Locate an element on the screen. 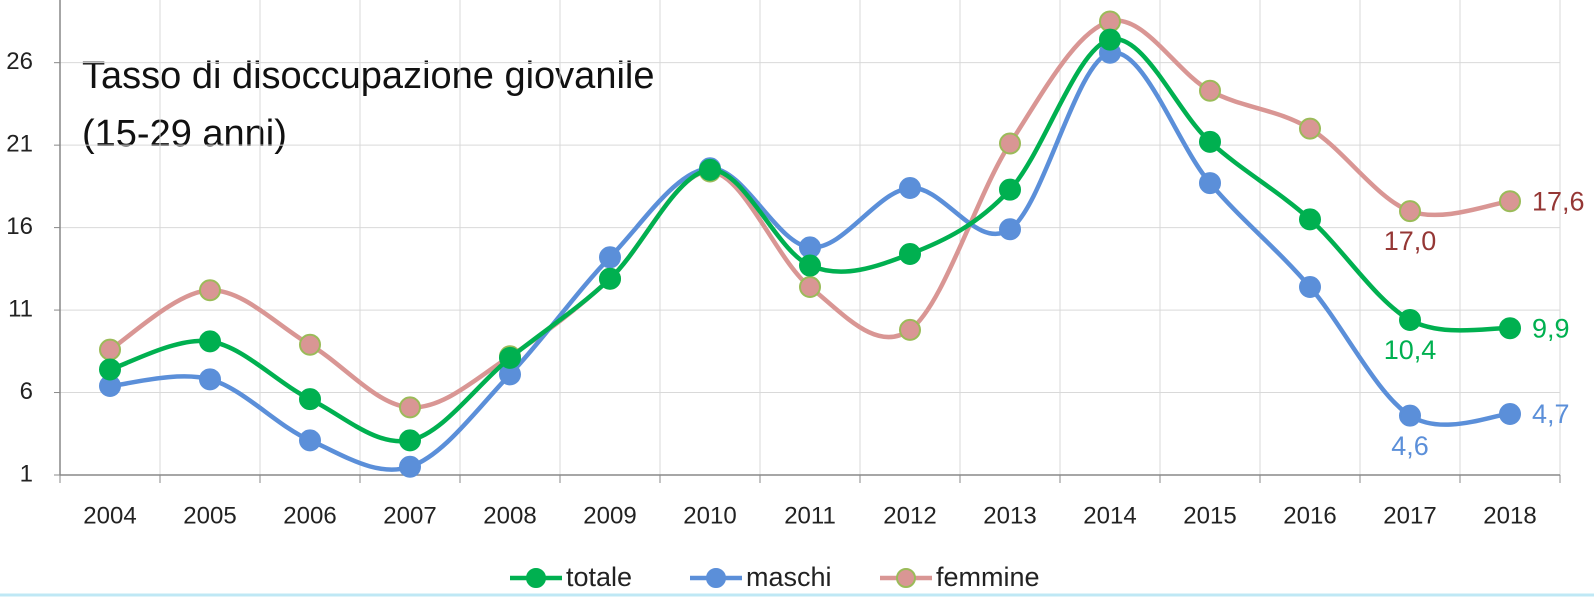 This screenshot has height=606, width=1594. data-label: 9,9 is located at coordinates (1551, 328).